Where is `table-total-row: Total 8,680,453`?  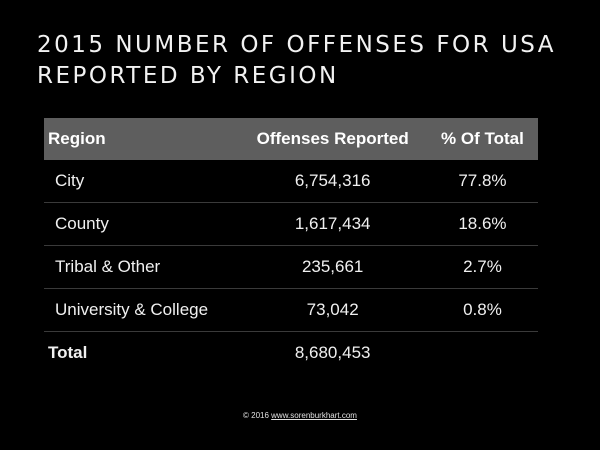 table-total-row: Total 8,680,453 is located at coordinates (291, 353).